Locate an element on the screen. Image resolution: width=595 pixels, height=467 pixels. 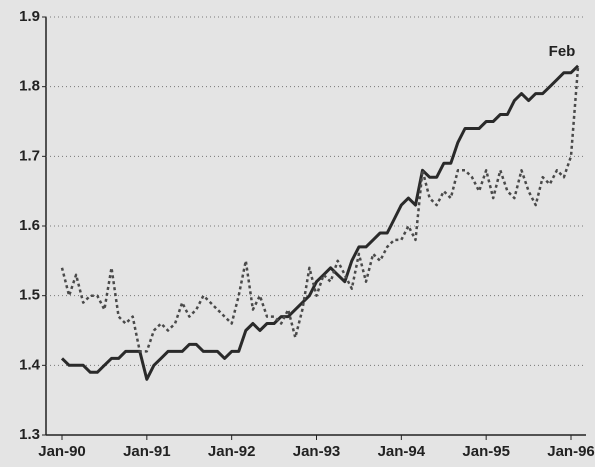
y-tick-label: 1.4 is located at coordinates (30, 364).